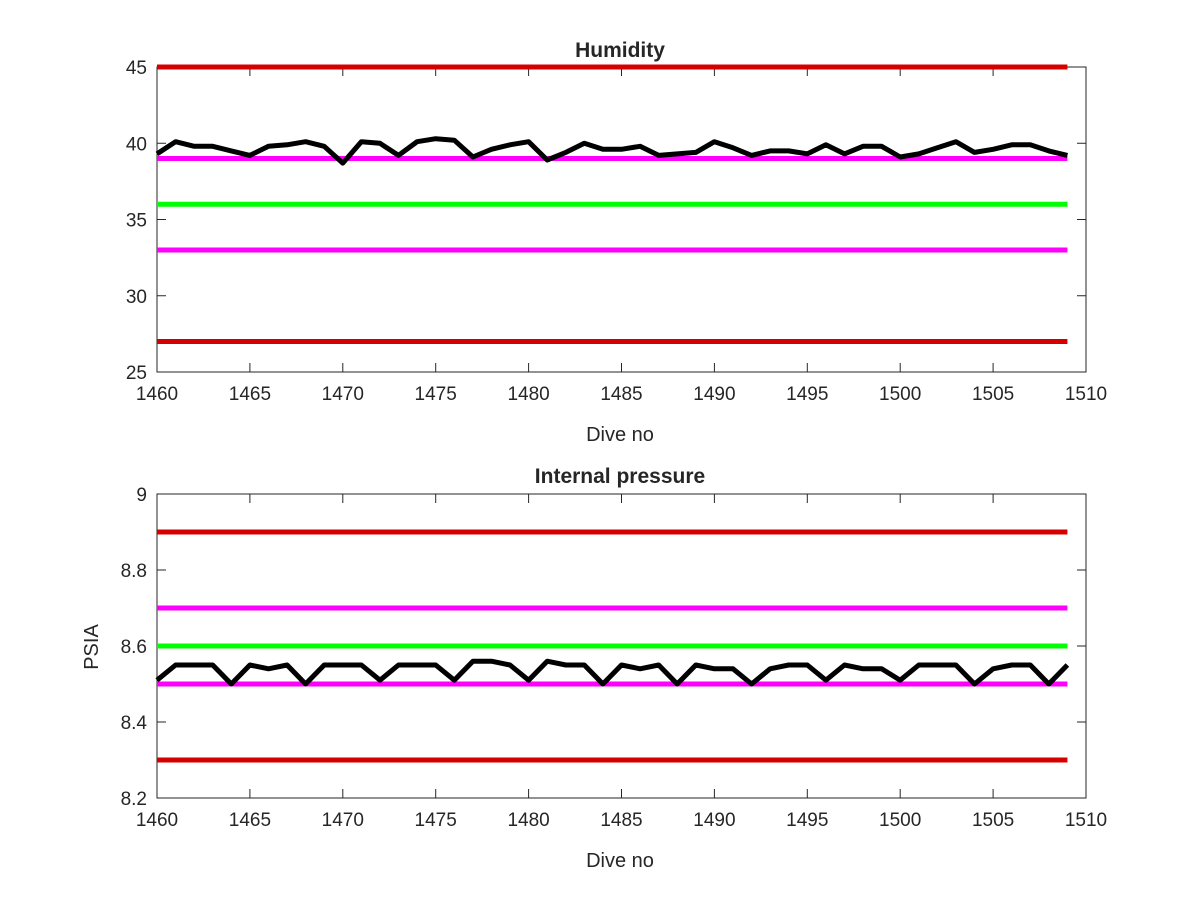 The height and width of the screenshot is (900, 1200). I want to click on y-tick-label: 8.6, so click(134, 647).